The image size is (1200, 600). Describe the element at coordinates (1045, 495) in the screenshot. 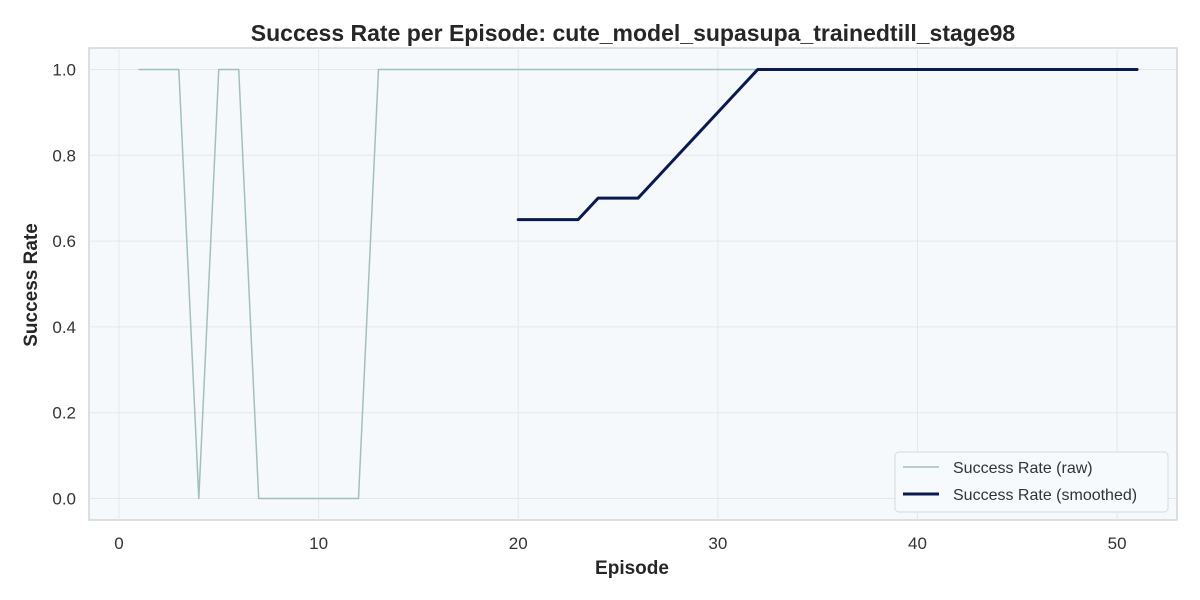

I see `legend-label-smoothed: Success Rate (smoothed)` at that location.